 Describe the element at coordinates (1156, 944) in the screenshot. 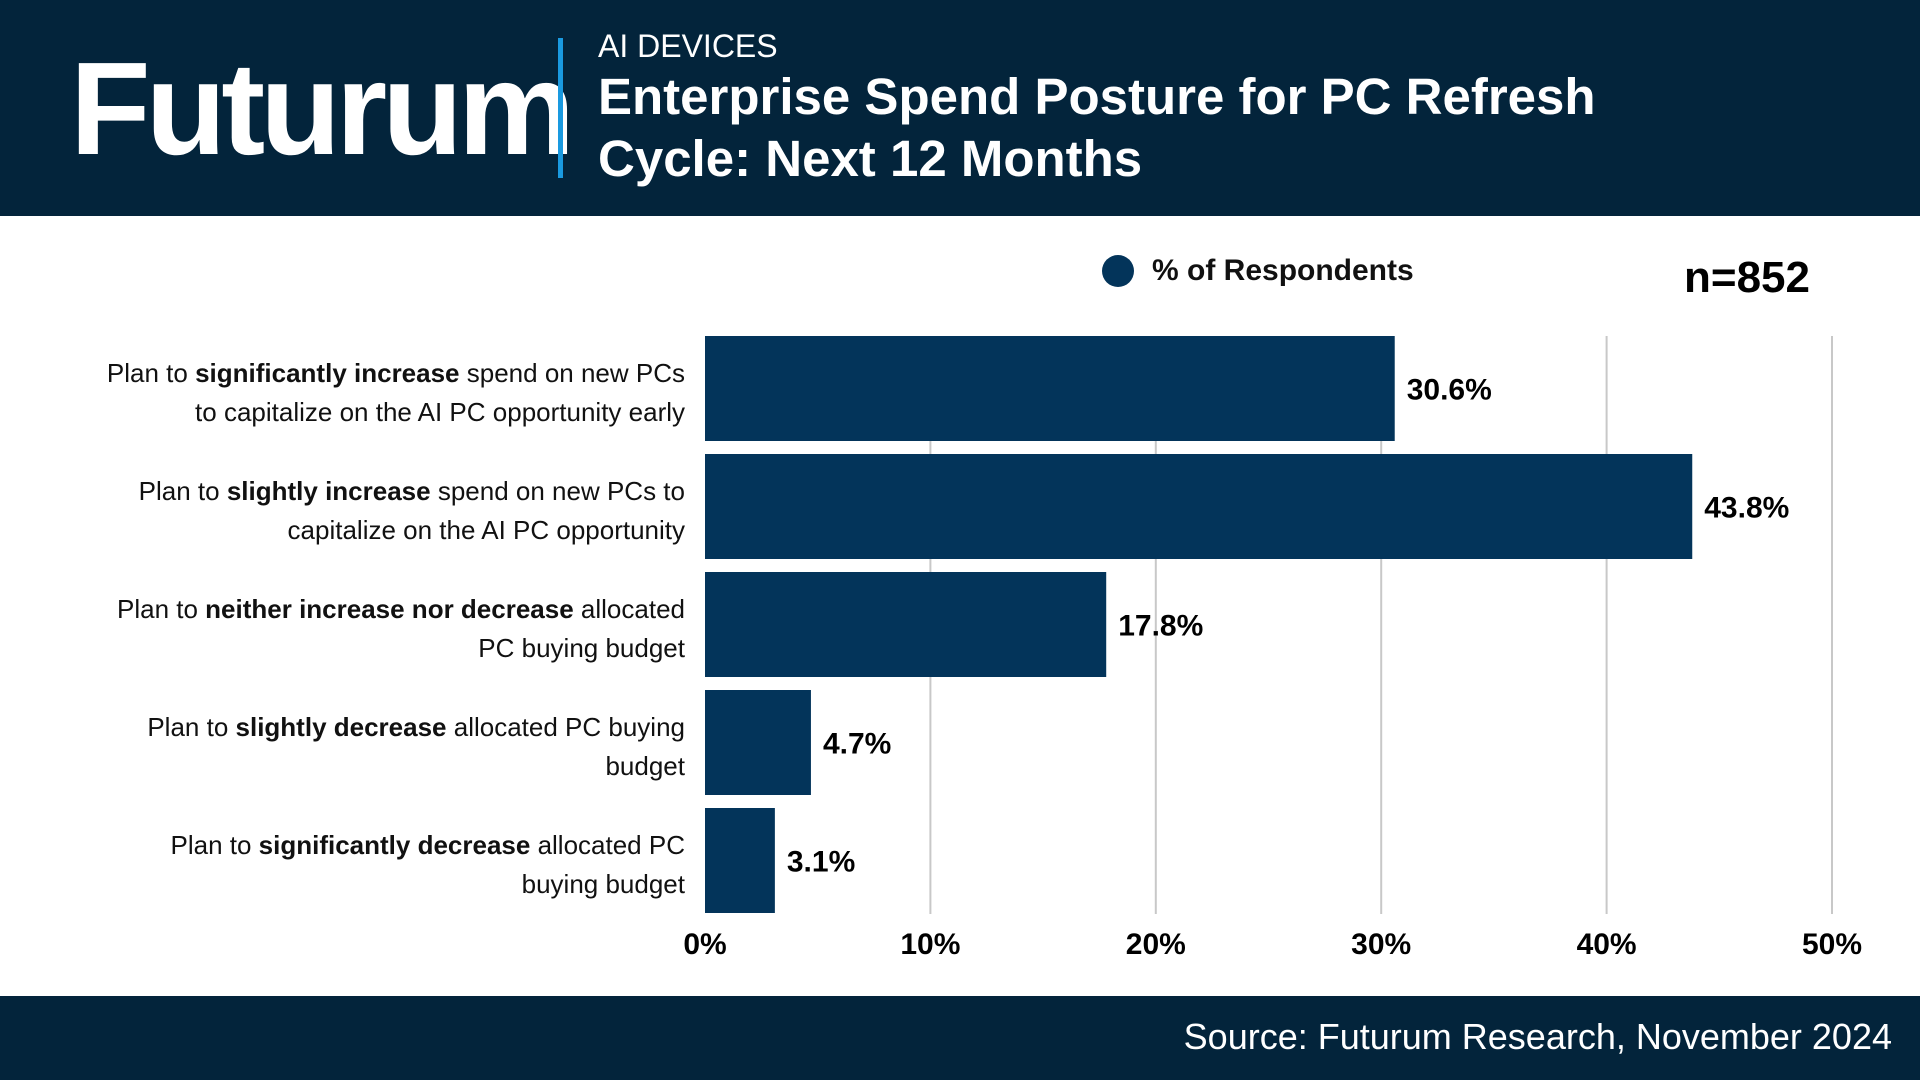

I see `x-tick-label: 20%` at that location.